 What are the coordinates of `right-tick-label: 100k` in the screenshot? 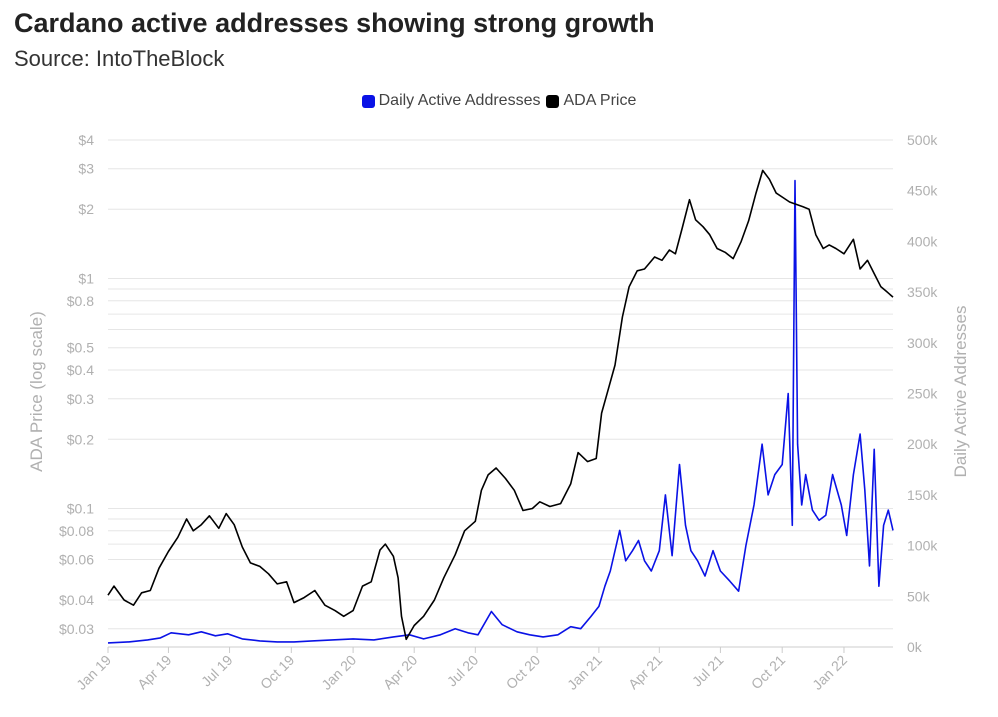 It's located at (922, 546).